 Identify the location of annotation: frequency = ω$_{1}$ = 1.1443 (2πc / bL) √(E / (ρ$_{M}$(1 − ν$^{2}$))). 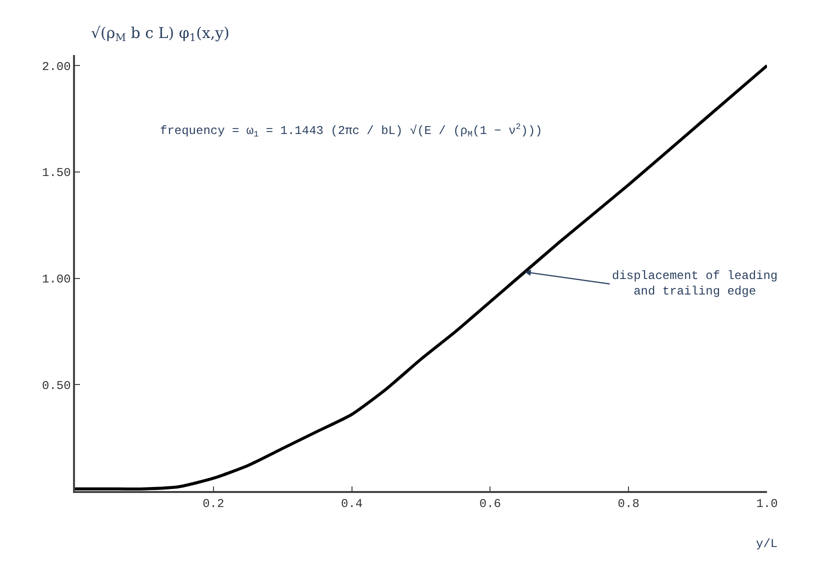
(351, 131).